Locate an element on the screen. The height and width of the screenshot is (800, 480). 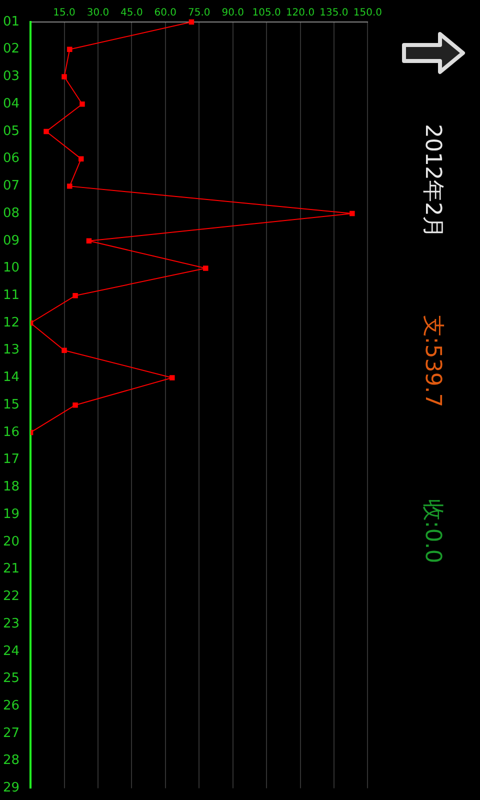
x-tick-label: 105.0 is located at coordinates (266, 13).